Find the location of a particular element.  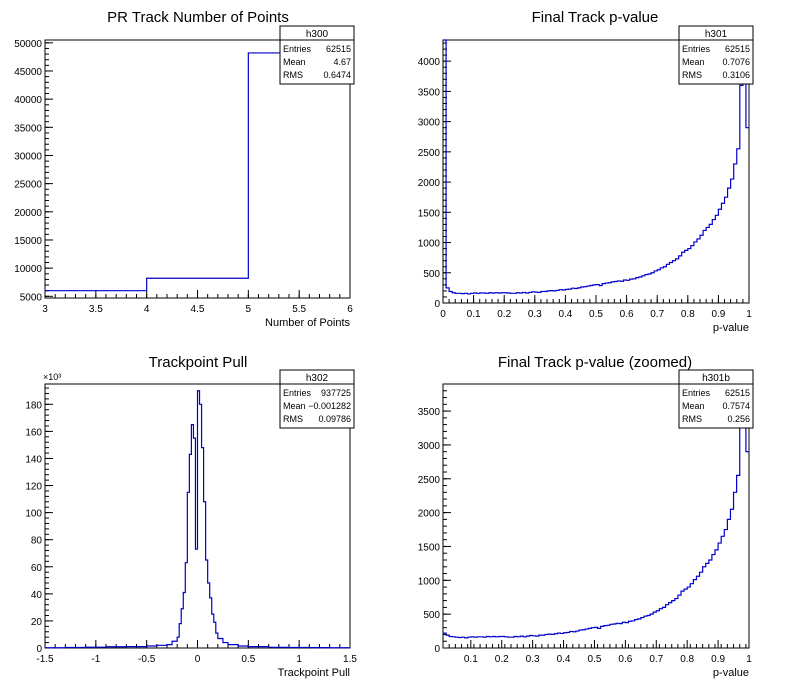

chart-title: Final Track p-value is located at coordinates (595, 17).